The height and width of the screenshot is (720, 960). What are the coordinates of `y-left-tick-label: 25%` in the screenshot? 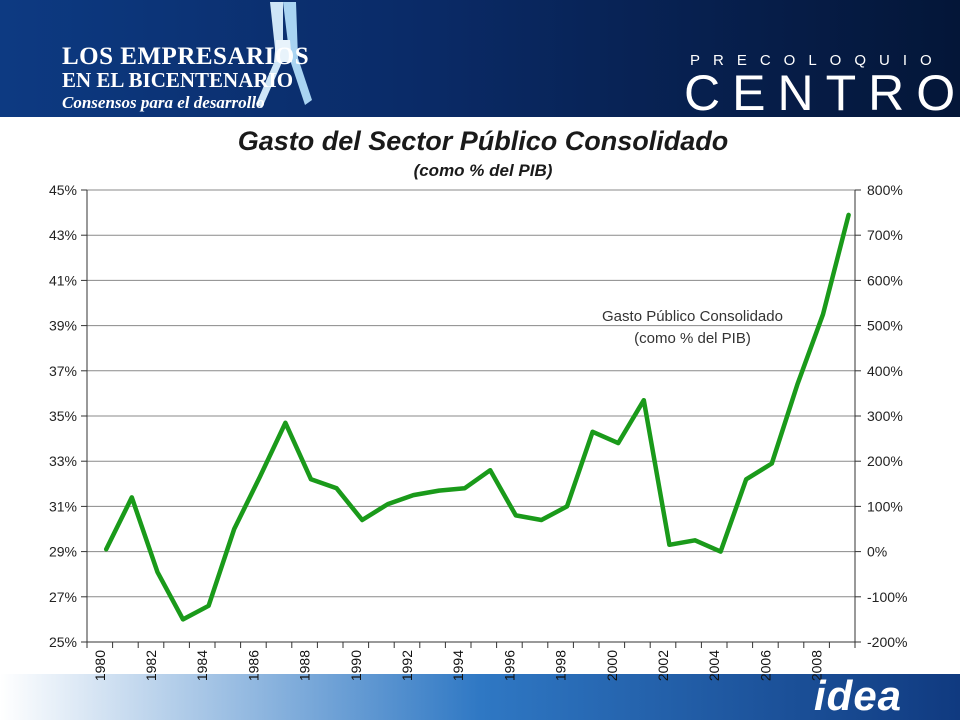 It's located at (63, 642).